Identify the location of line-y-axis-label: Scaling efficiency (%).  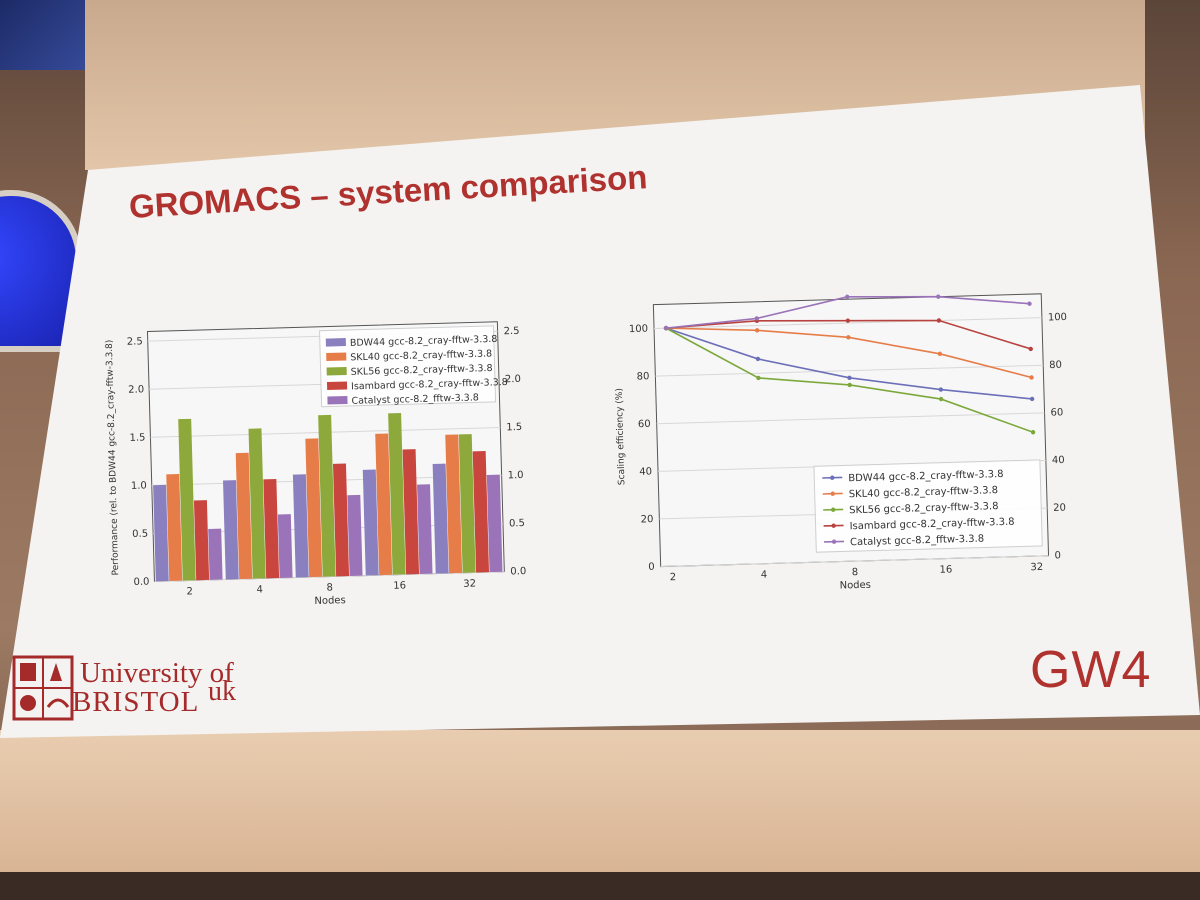
(621, 436).